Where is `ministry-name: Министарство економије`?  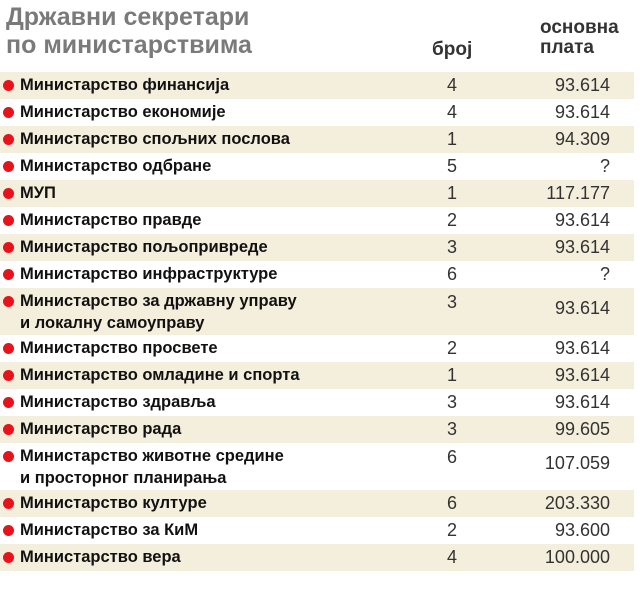 ministry-name: Министарство економије is located at coordinates (123, 112).